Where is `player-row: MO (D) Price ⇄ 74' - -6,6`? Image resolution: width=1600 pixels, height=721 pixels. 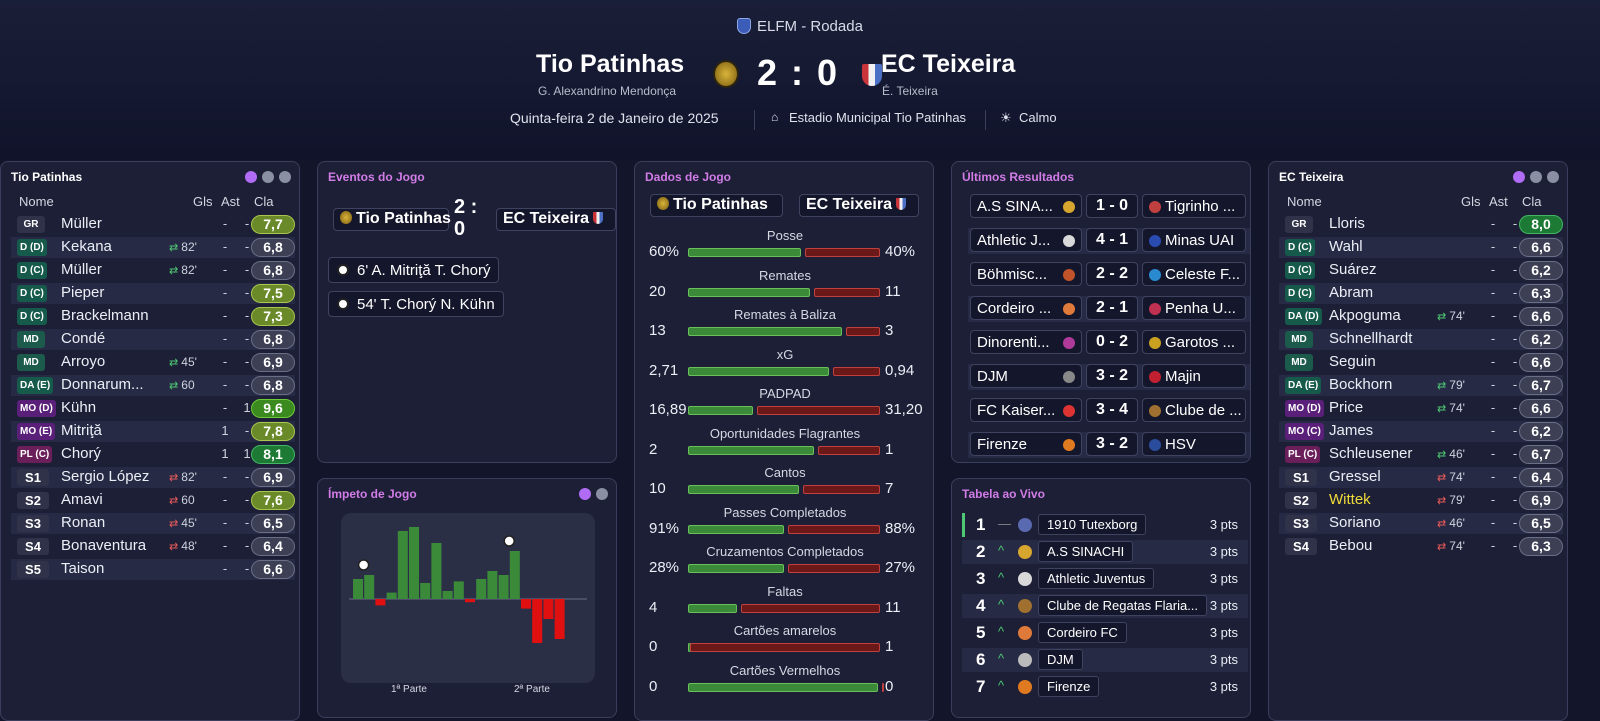
player-row: MO (D) Price ⇄ 74' - -6,6 is located at coordinates (1421, 408).